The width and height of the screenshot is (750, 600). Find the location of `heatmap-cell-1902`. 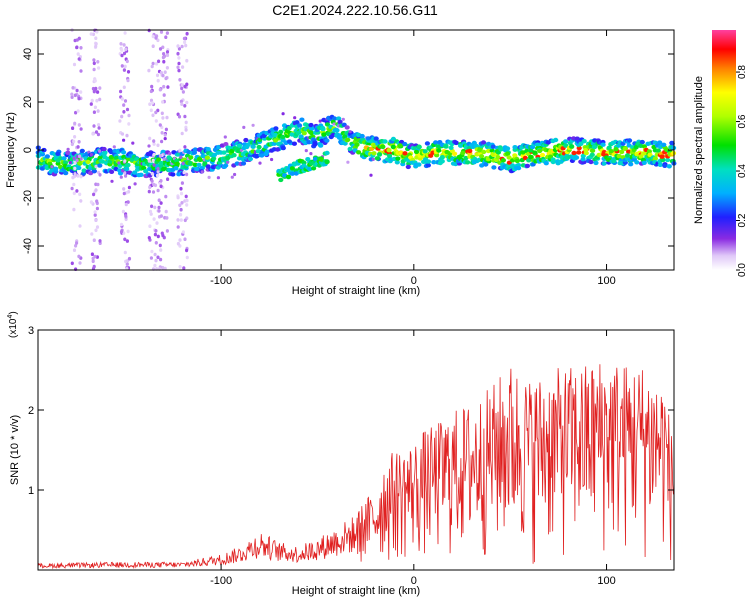

heatmap-cell-1902 is located at coordinates (183, 163).